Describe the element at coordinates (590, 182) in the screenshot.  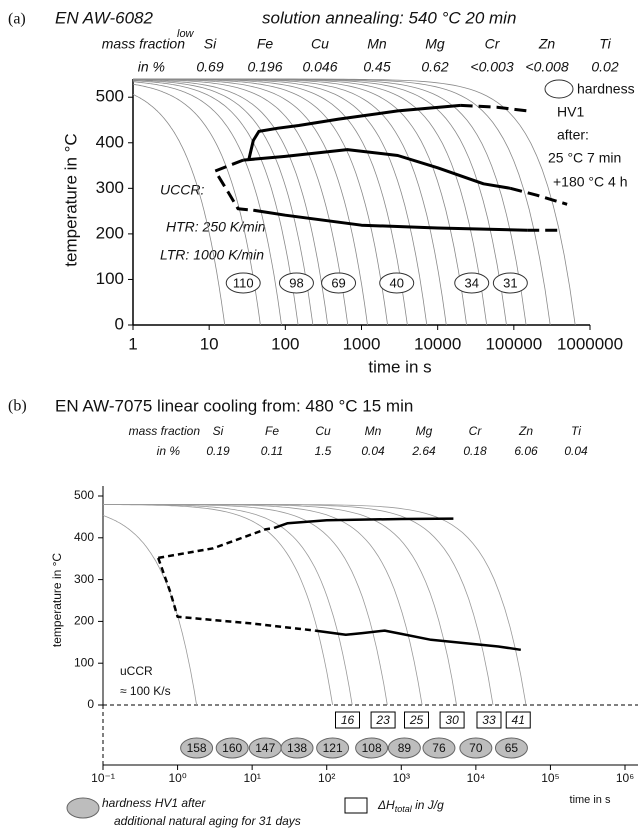
I see `legend-text: +180 °C 4 h` at that location.